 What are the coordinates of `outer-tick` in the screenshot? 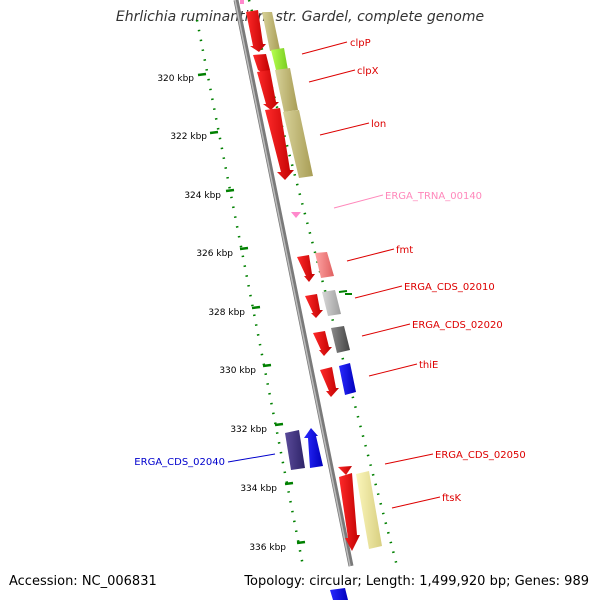 It's located at (343, 291).